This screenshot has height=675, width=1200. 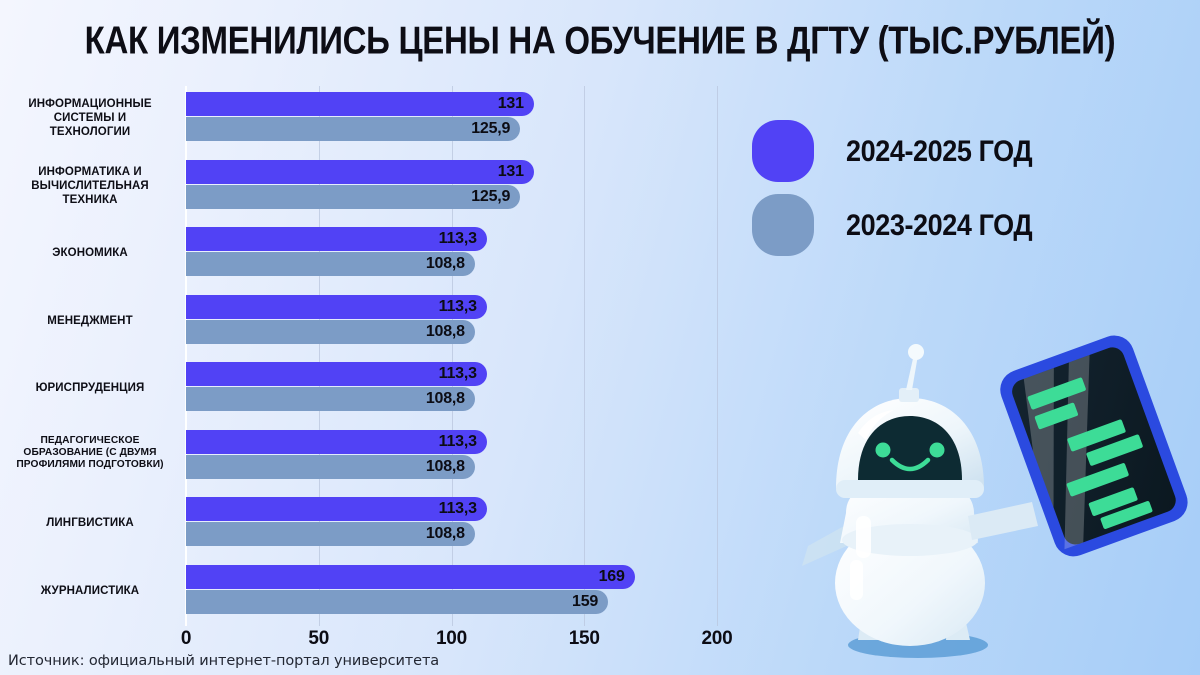 I want to click on bar-value-label: 159, so click(x=585, y=601).